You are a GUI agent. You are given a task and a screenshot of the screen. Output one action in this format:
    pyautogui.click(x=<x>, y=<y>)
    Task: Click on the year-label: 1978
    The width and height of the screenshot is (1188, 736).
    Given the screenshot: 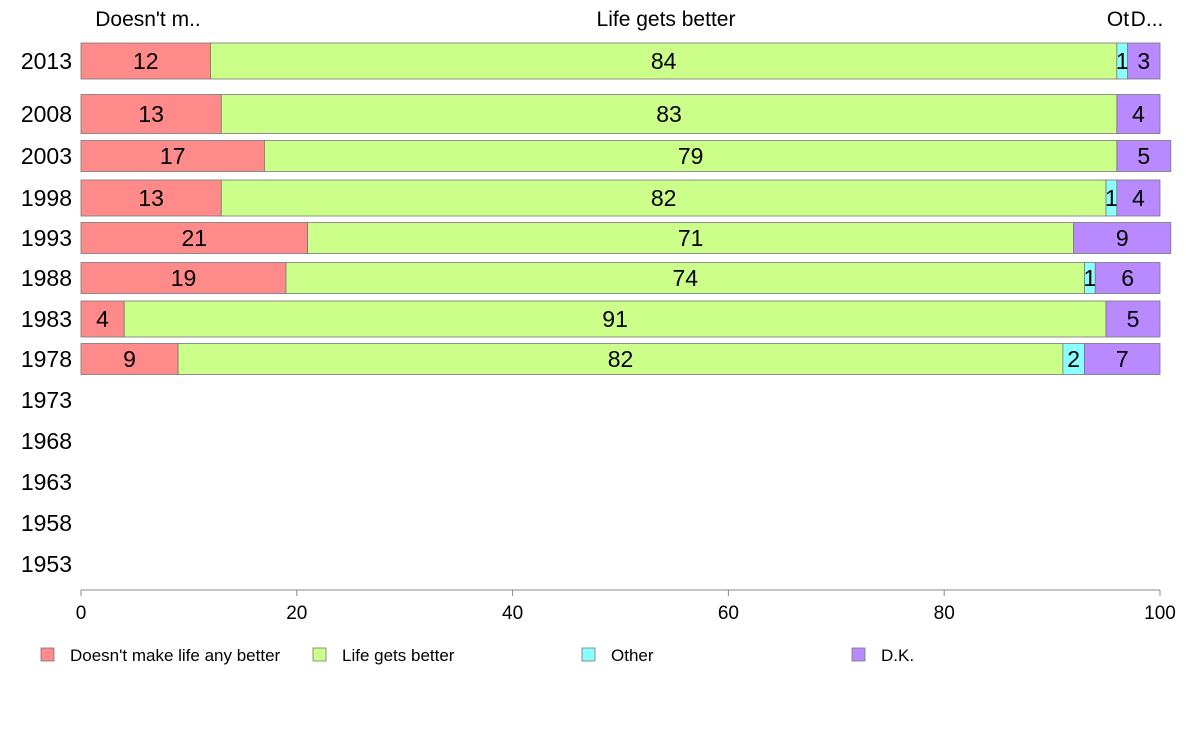 What is the action you would take?
    pyautogui.click(x=46, y=359)
    